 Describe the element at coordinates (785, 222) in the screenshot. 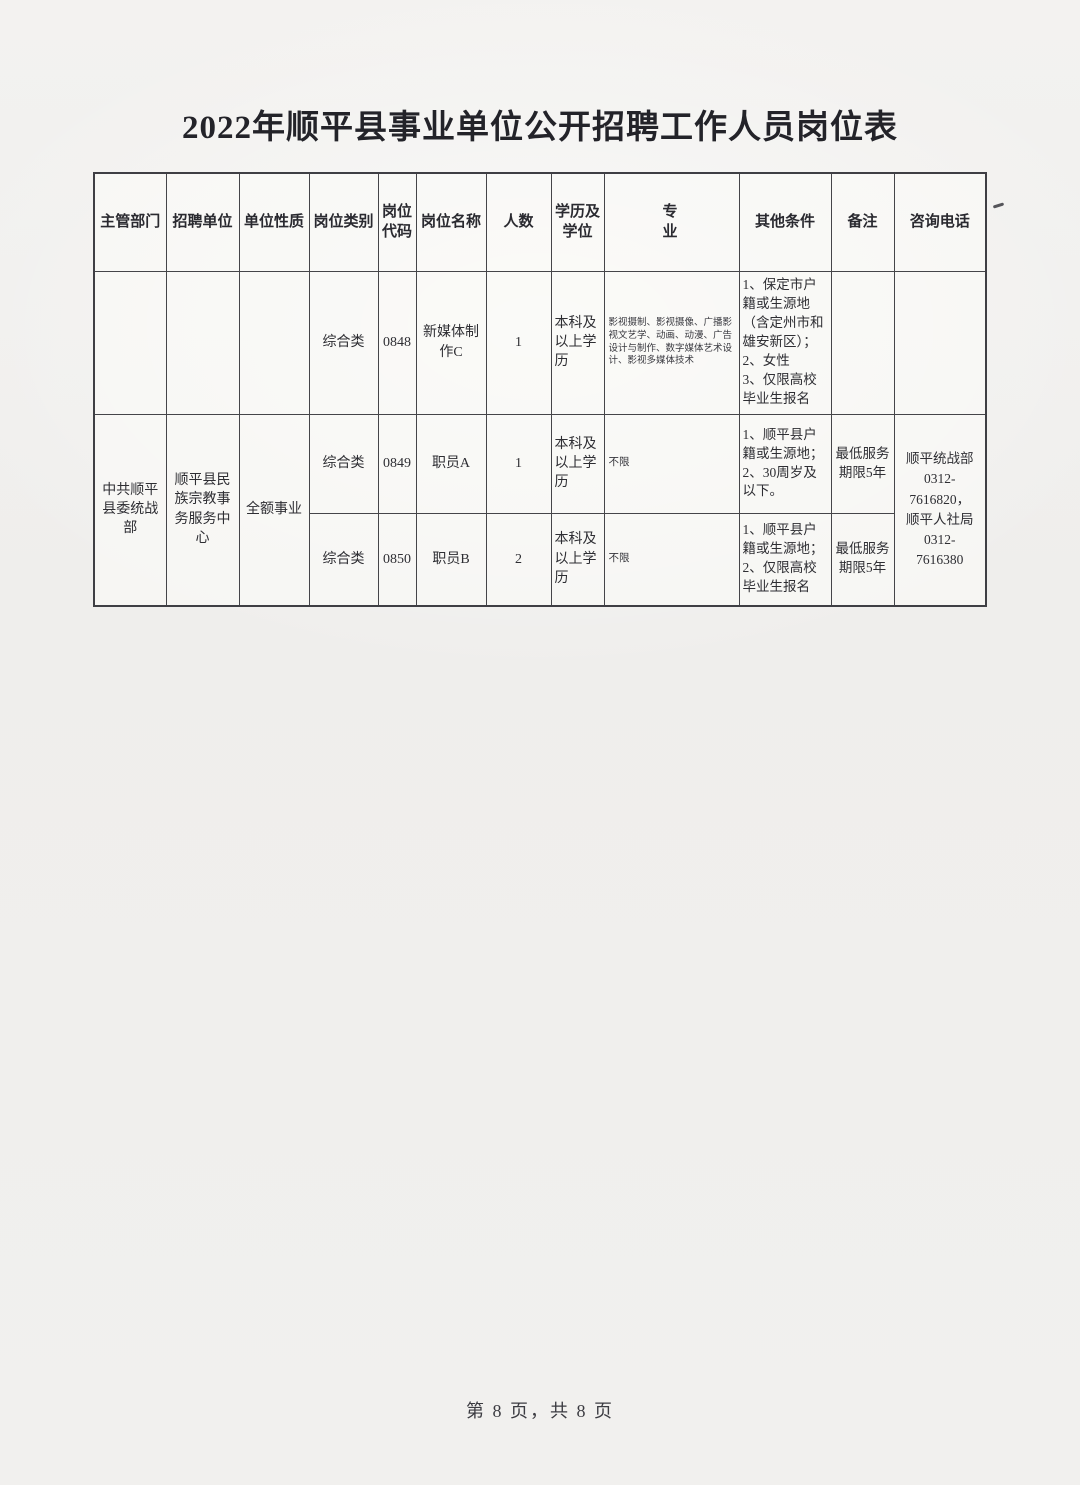

I see `col-header-other: 其他条件` at that location.